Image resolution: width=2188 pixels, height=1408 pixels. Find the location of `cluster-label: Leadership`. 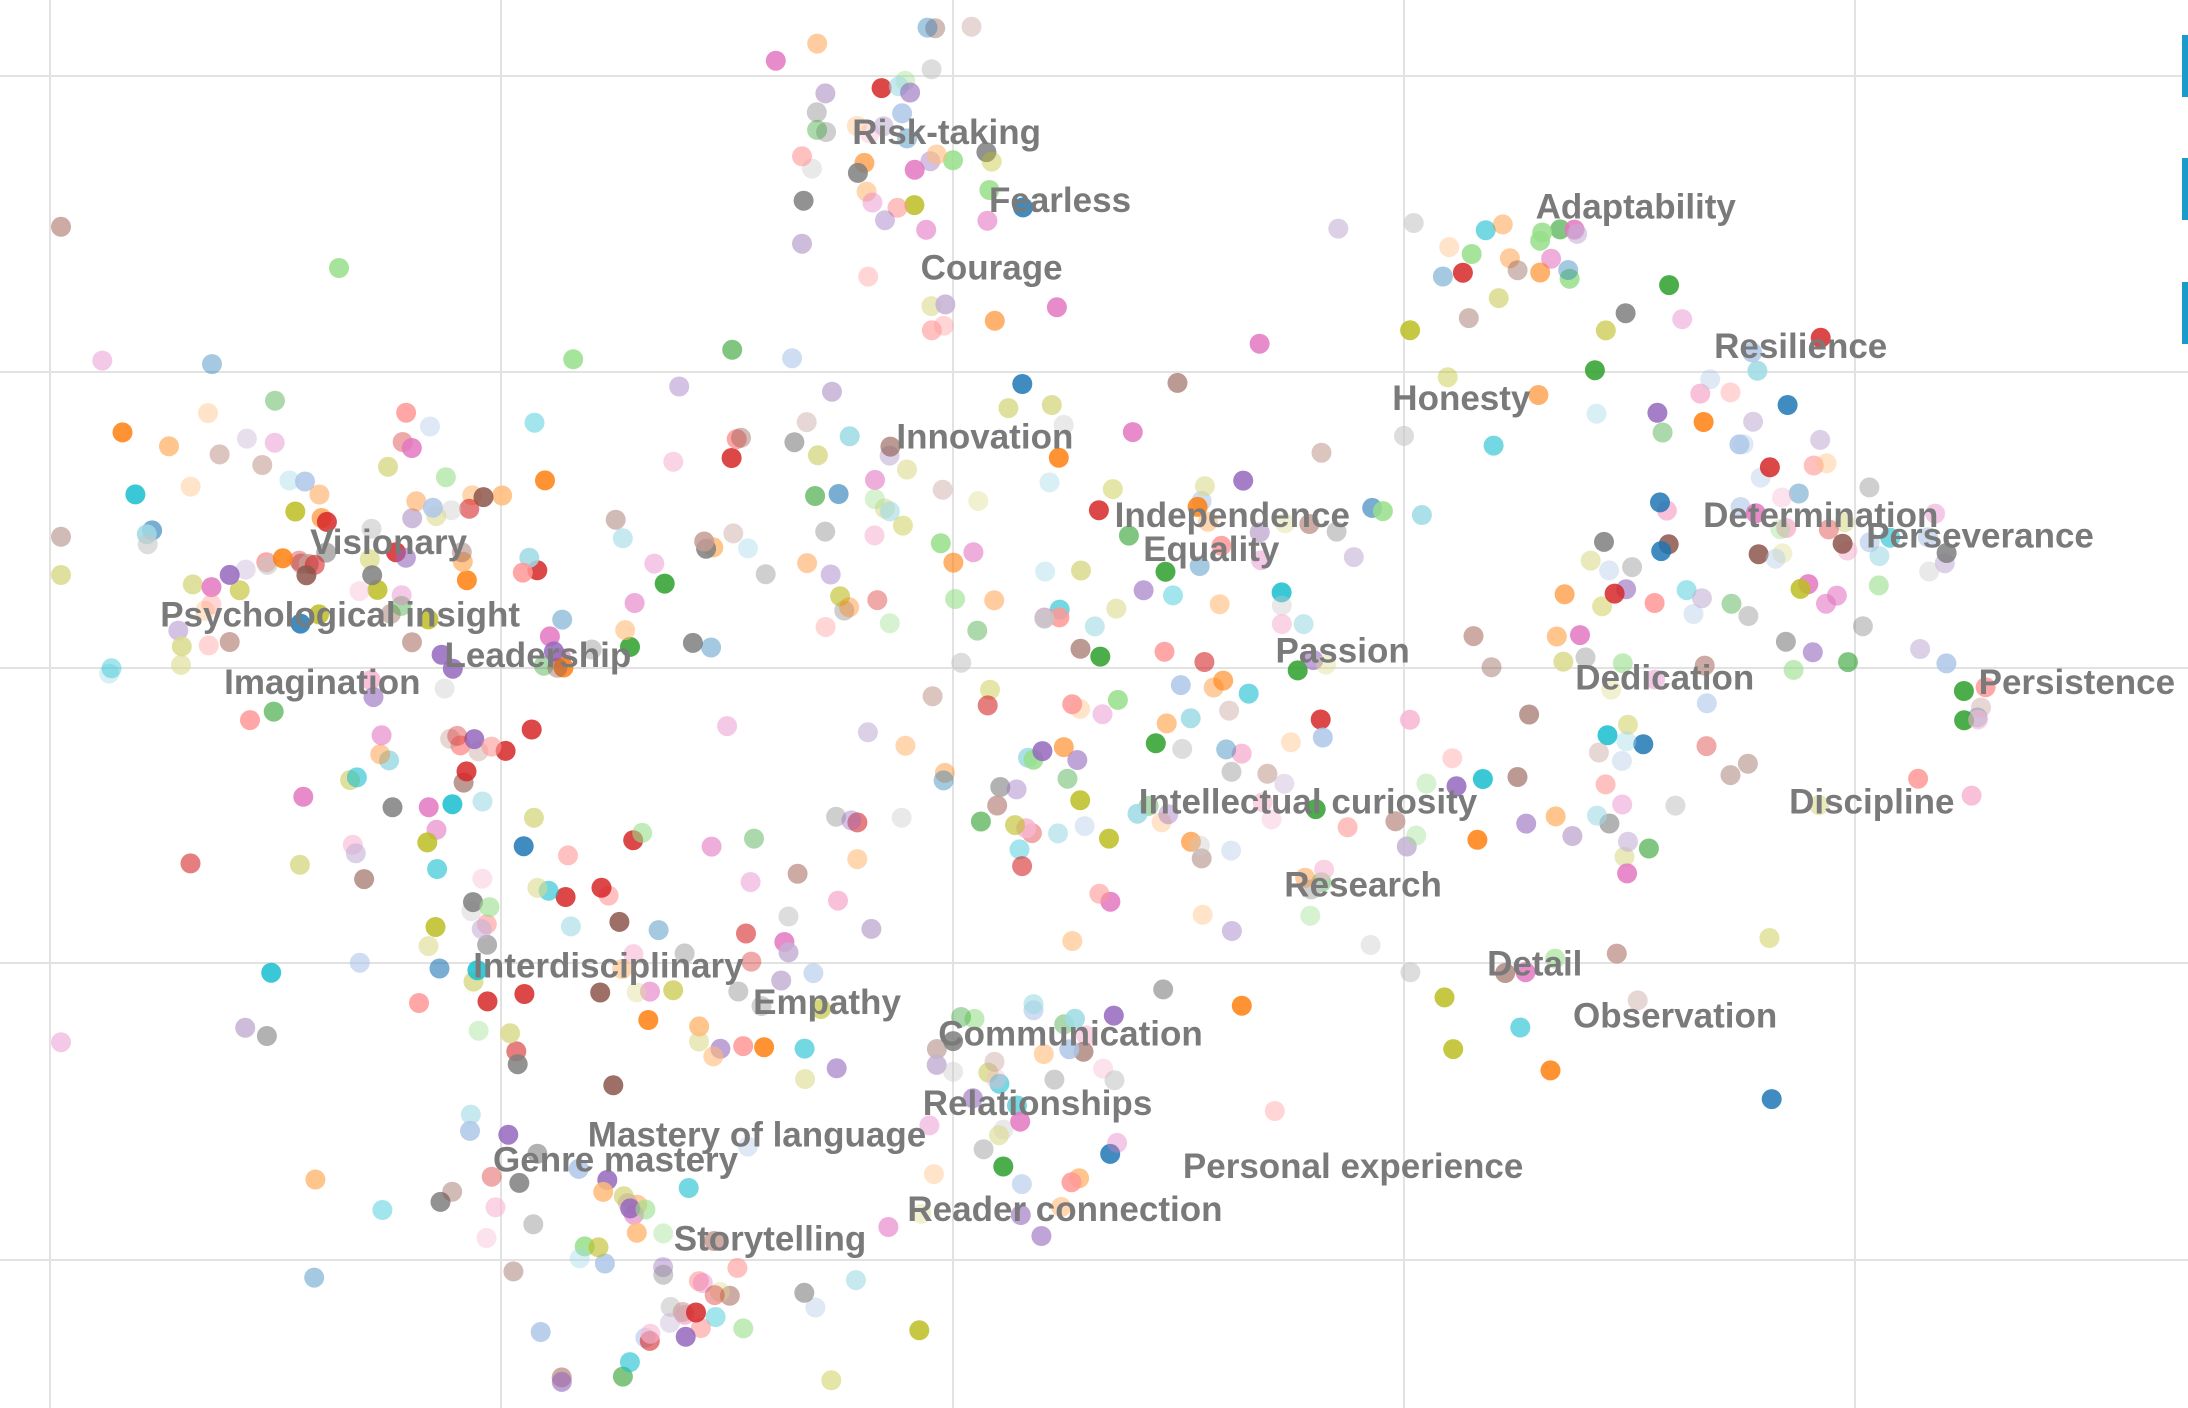

cluster-label: Leadership is located at coordinates (538, 655).